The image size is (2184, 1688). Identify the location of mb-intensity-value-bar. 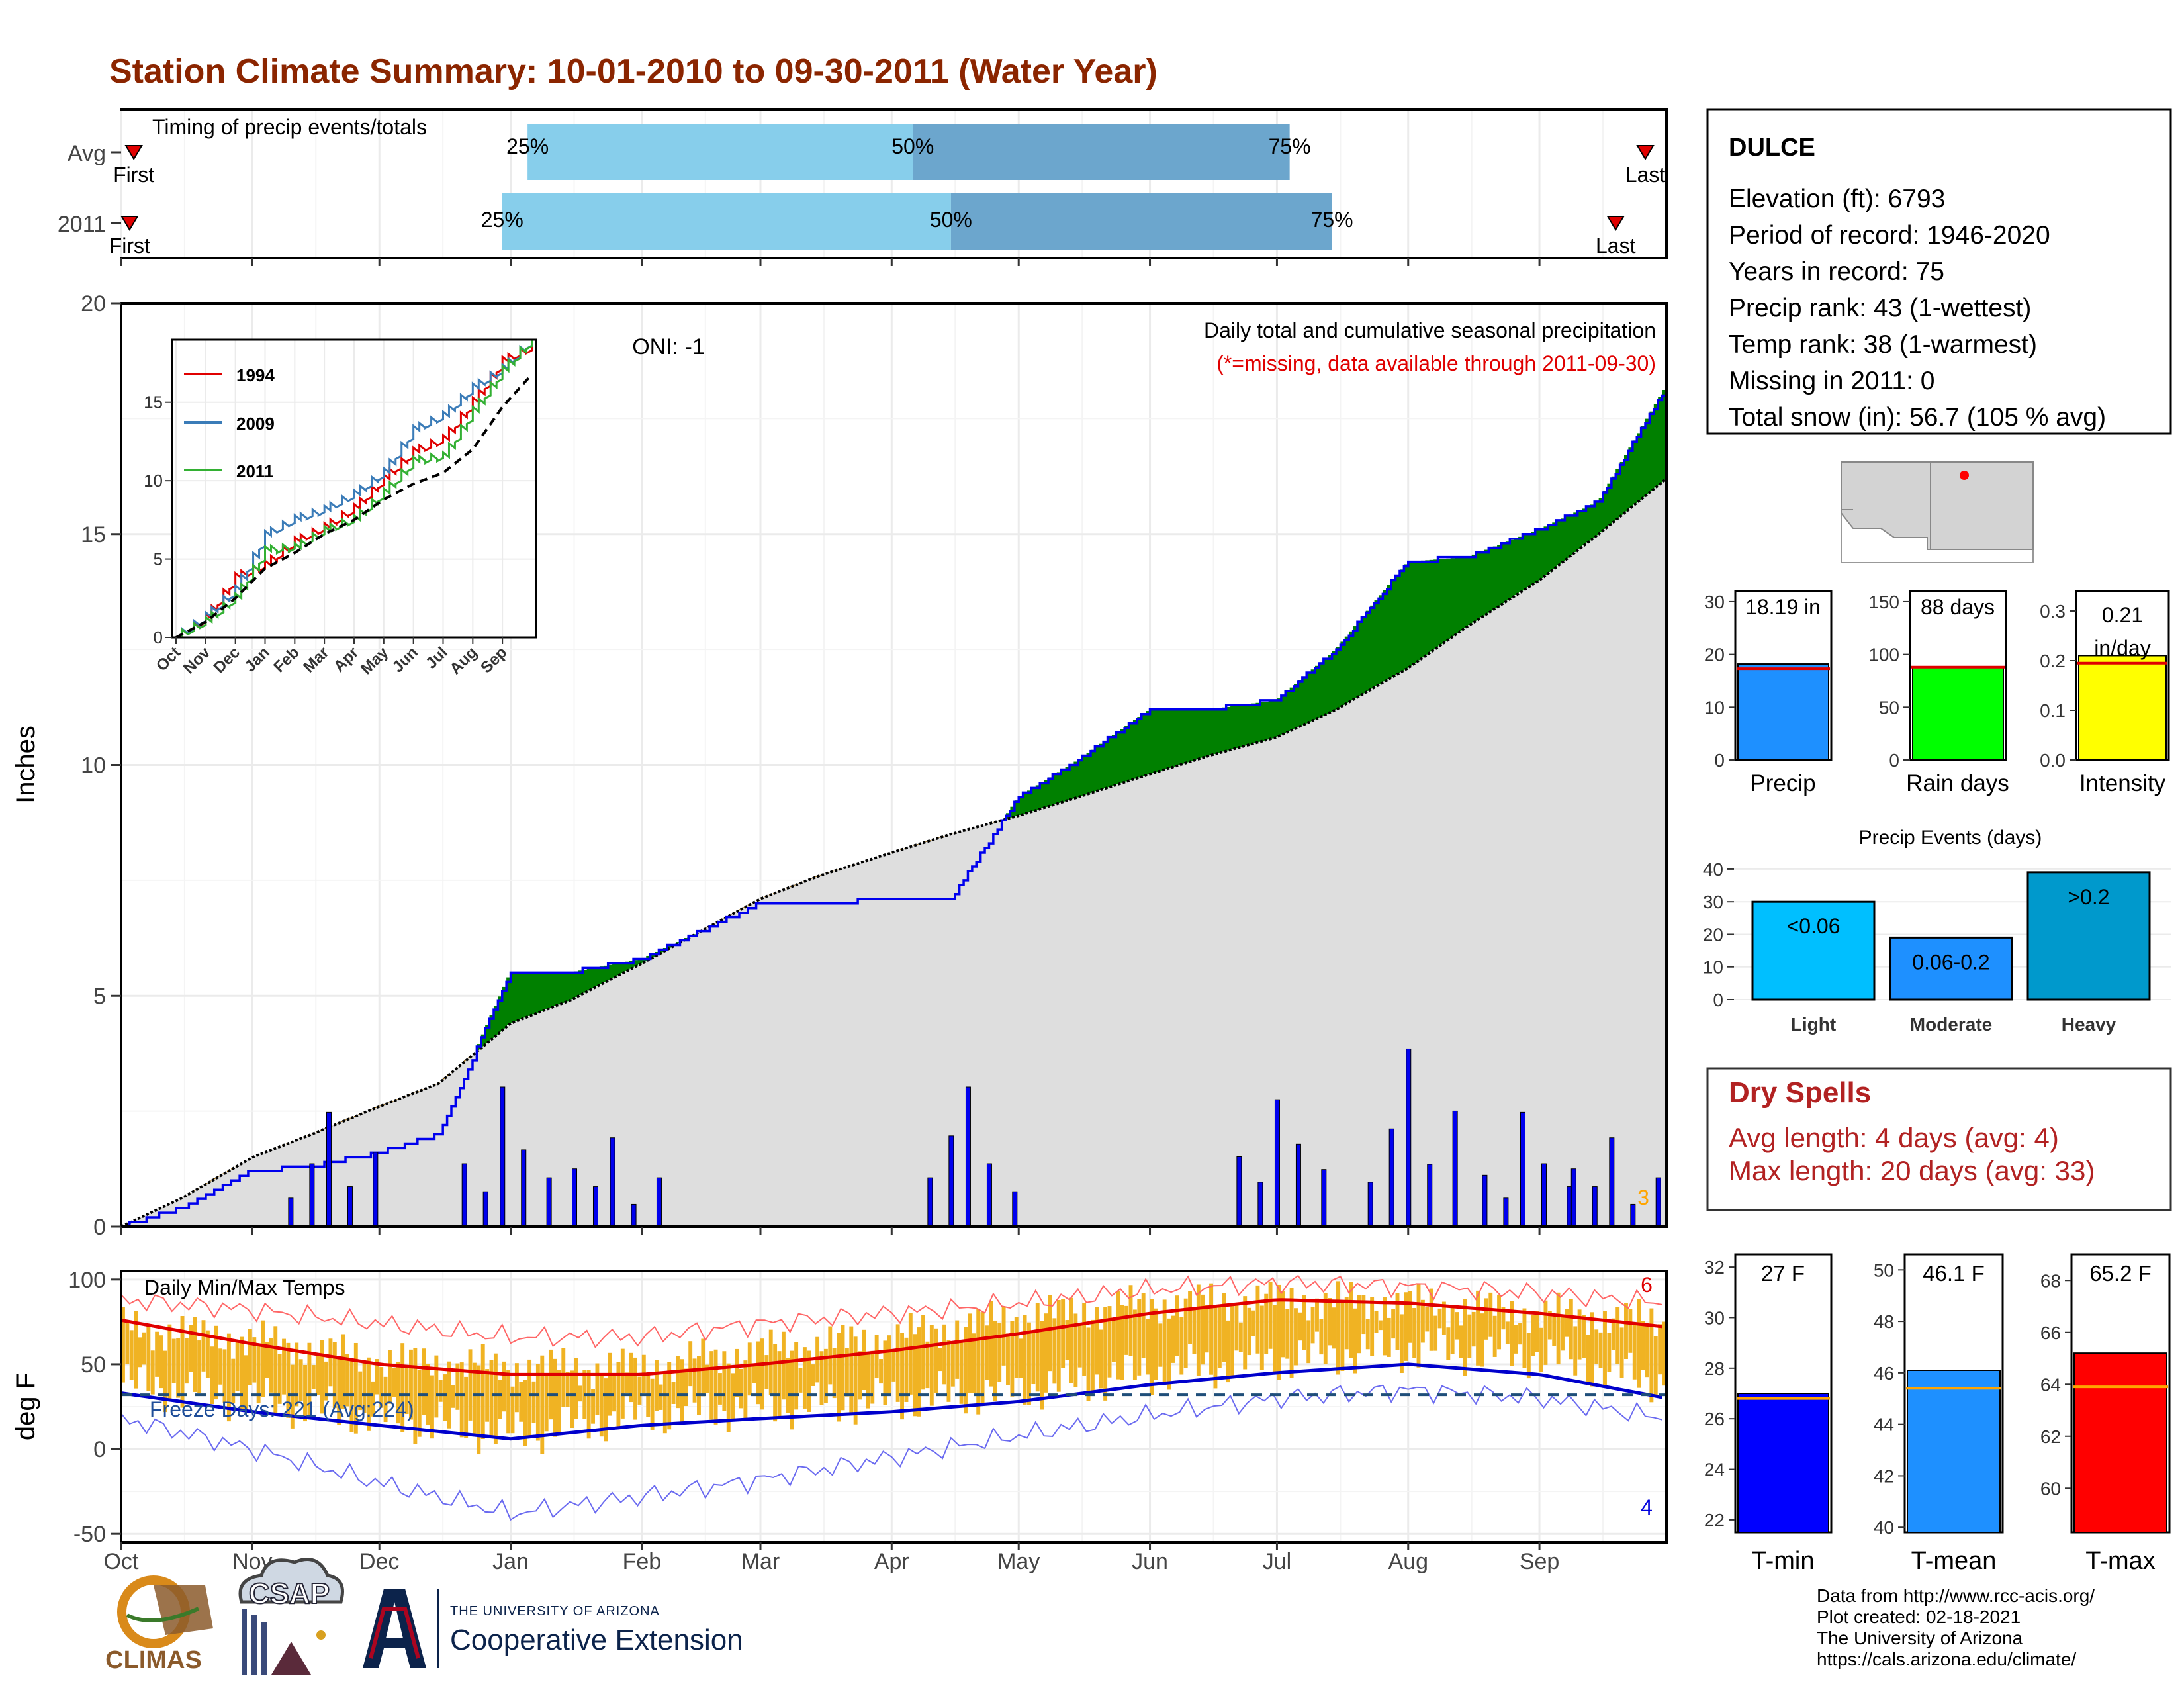
(2122, 708).